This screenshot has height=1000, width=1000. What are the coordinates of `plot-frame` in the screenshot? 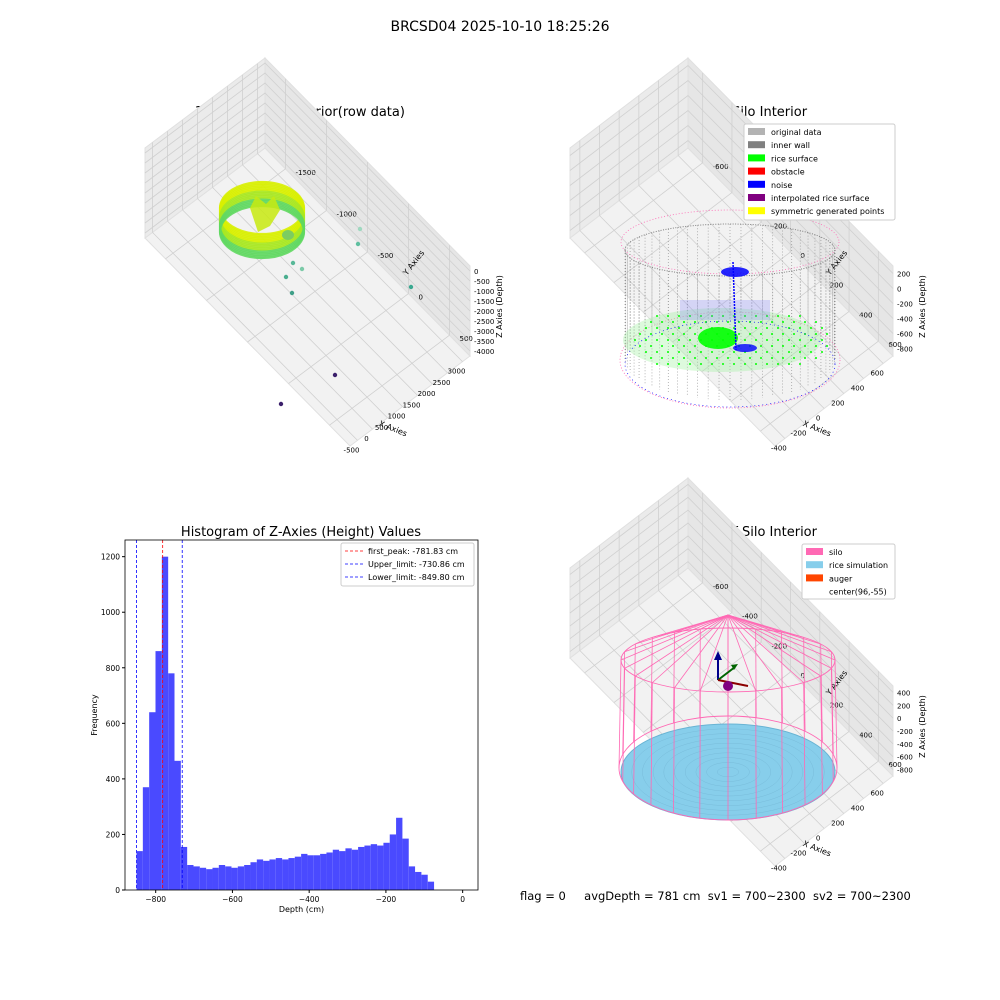 It's located at (301, 715).